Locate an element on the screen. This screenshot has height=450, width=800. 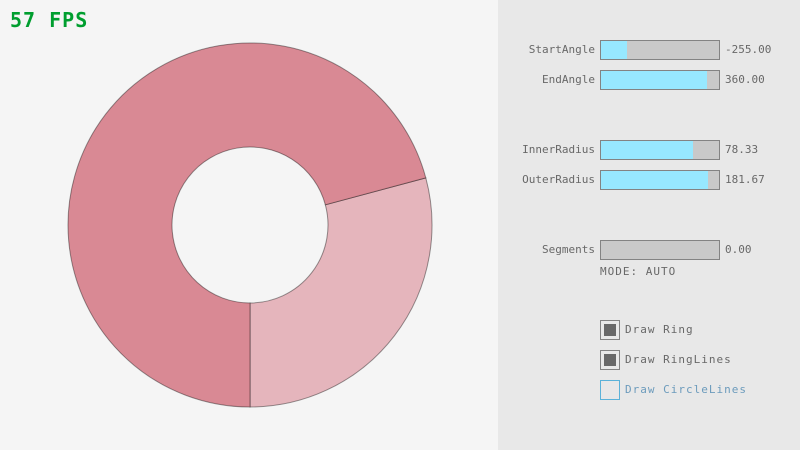
innerradius-slider-fill is located at coordinates (647, 150).